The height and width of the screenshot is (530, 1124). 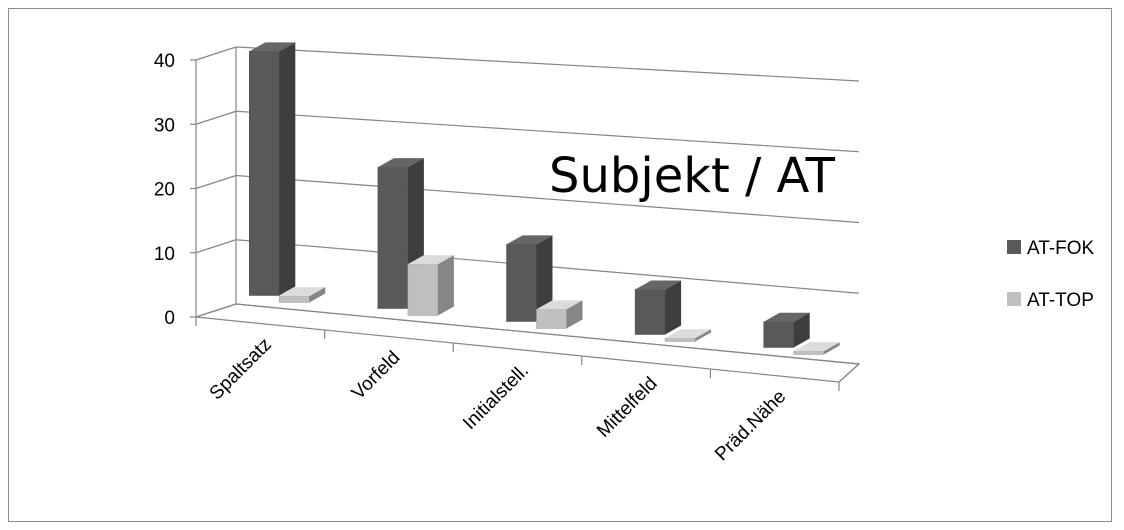 I want to click on x-category-label: Mittelfeld, so click(x=627, y=407).